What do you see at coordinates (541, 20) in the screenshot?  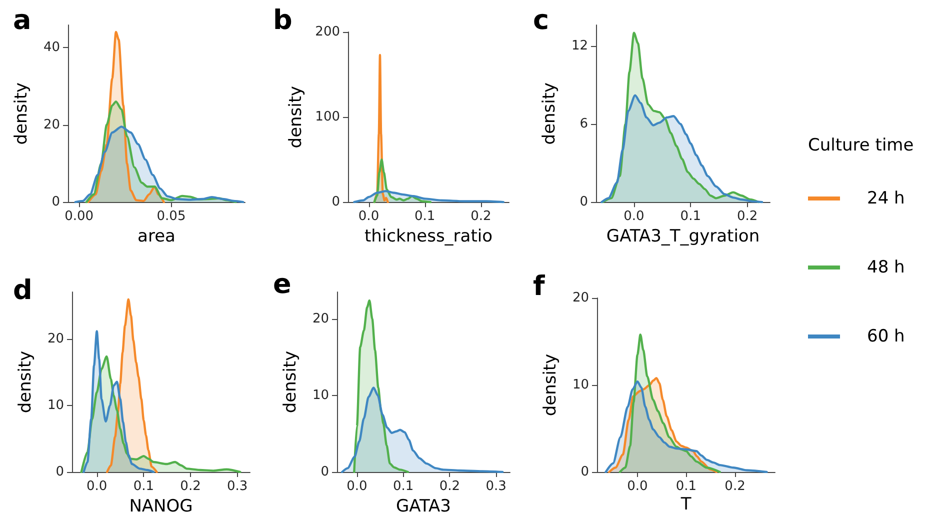 I see `chart-title: c` at bounding box center [541, 20].